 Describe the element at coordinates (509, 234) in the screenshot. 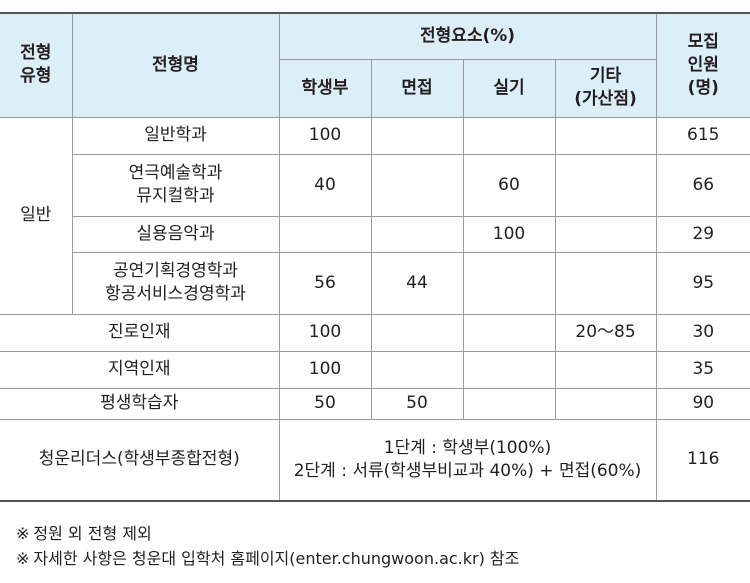

I see `cell-practical: 100` at that location.